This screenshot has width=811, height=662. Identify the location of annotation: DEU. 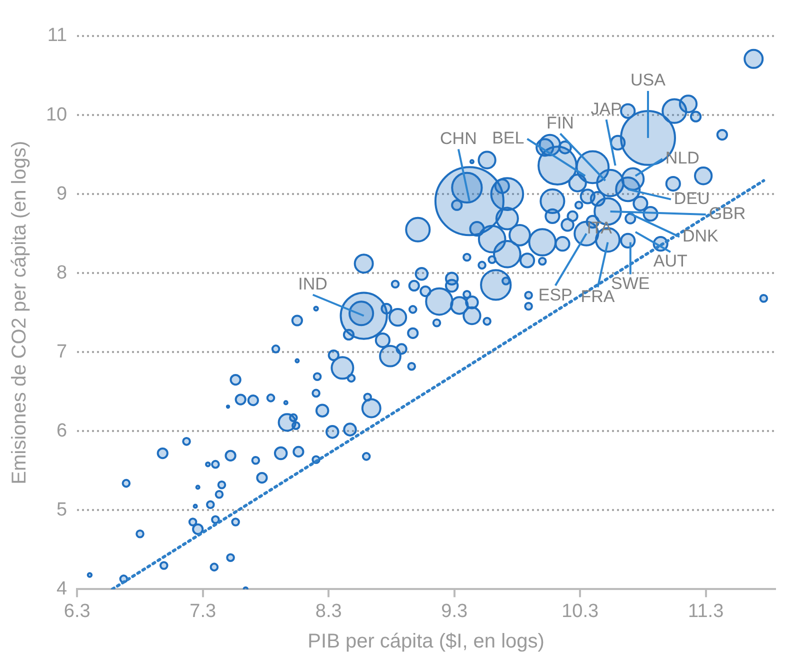
(692, 198).